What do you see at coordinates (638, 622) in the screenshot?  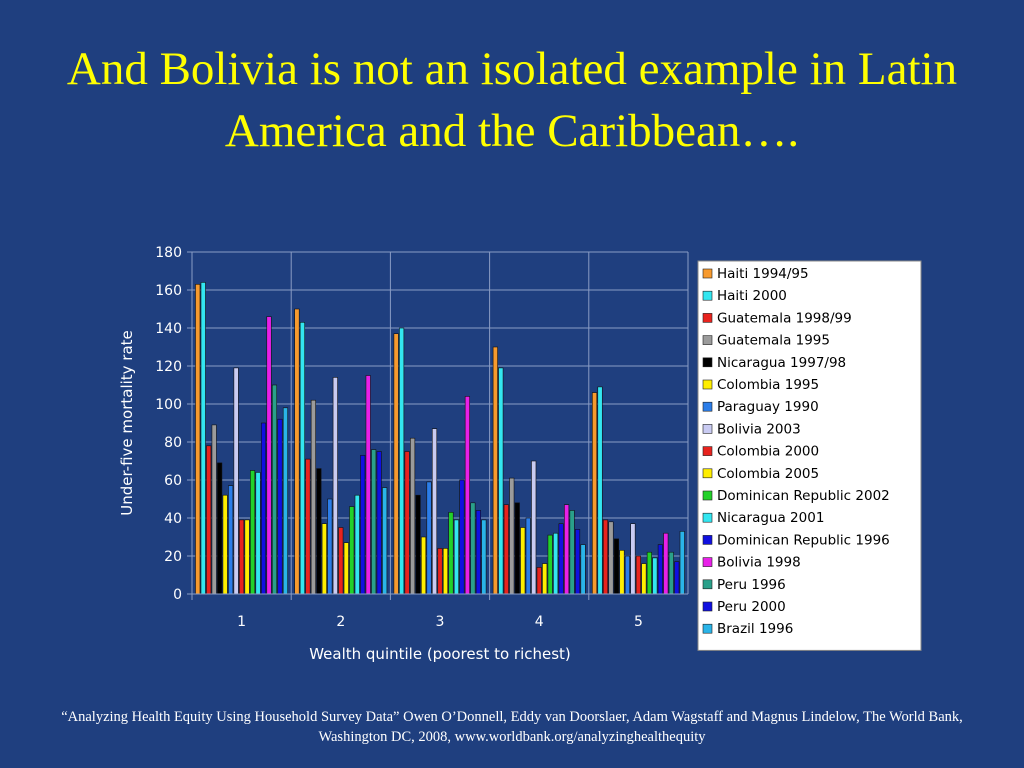 I see `x-tick-label: 5` at bounding box center [638, 622].